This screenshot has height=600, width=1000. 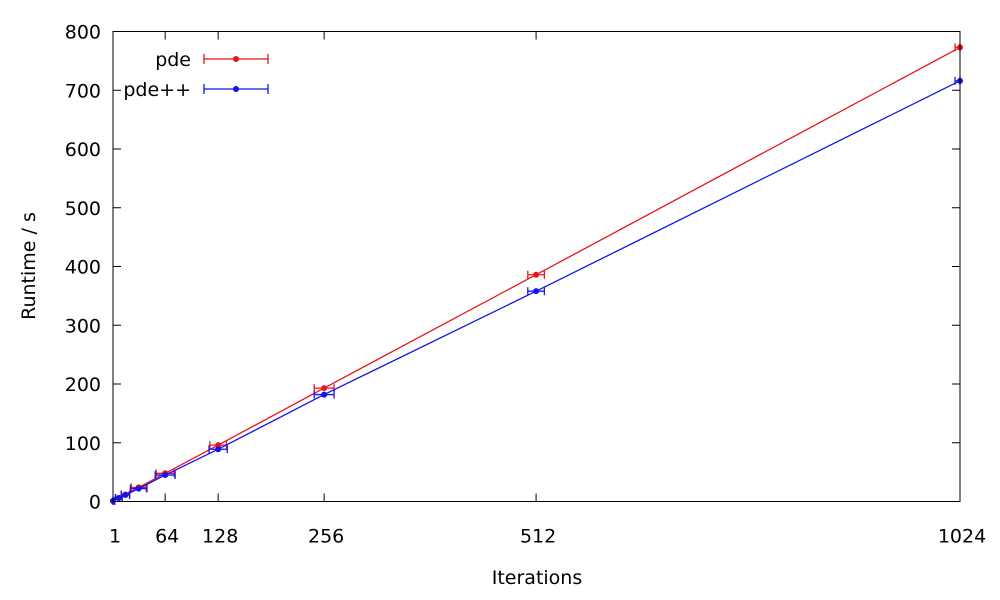 I want to click on y-tick-label: 500, so click(x=83, y=209).